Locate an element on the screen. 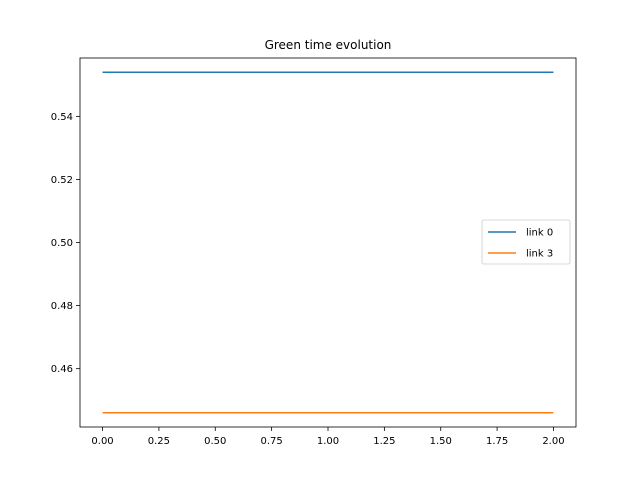 Image resolution: width=640 pixels, height=480 pixels. y-tick-label: 0.48 is located at coordinates (62, 306).